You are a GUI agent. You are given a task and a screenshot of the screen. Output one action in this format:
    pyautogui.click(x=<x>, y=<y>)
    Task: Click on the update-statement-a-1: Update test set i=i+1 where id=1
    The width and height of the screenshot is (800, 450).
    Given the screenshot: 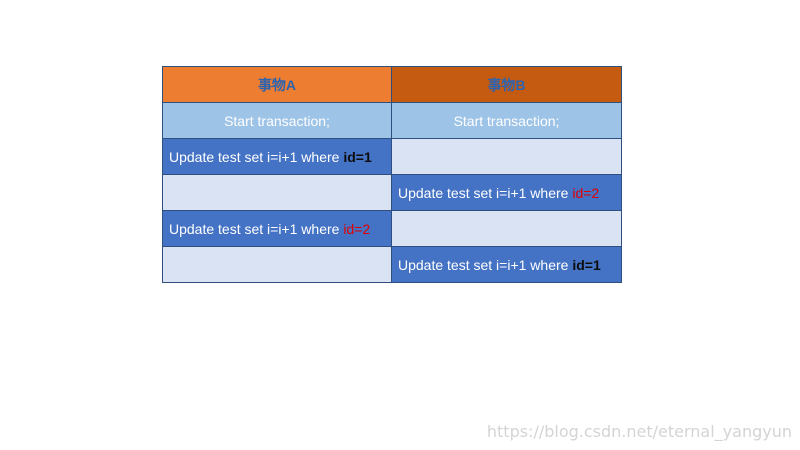 What is the action you would take?
    pyautogui.click(x=277, y=156)
    